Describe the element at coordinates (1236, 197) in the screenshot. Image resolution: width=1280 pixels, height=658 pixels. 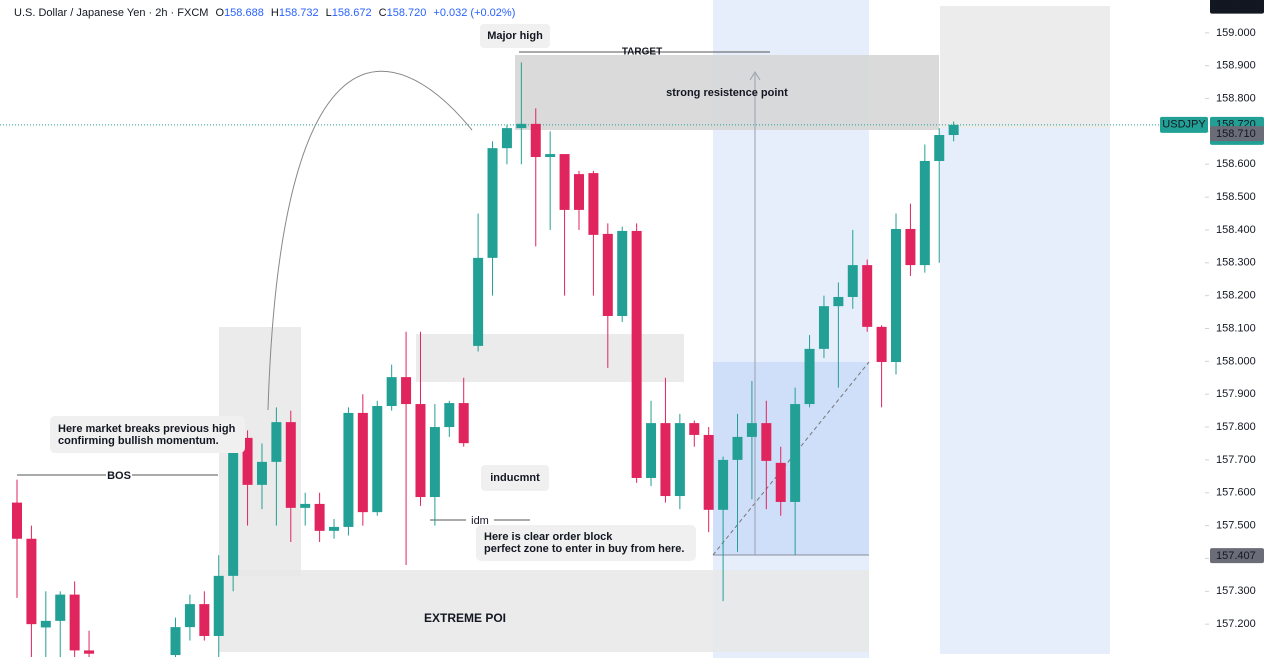
I see `y-tick-label: 158.500` at that location.